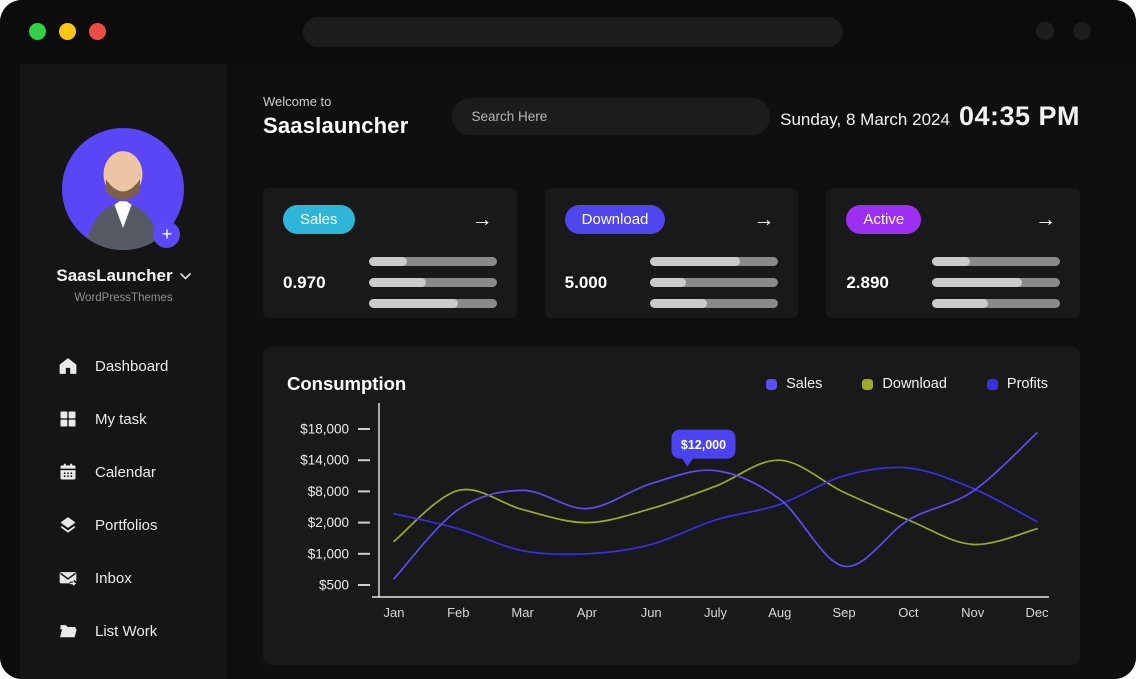 The image size is (1136, 679). What do you see at coordinates (804, 384) in the screenshot?
I see `legend-label: Sales` at bounding box center [804, 384].